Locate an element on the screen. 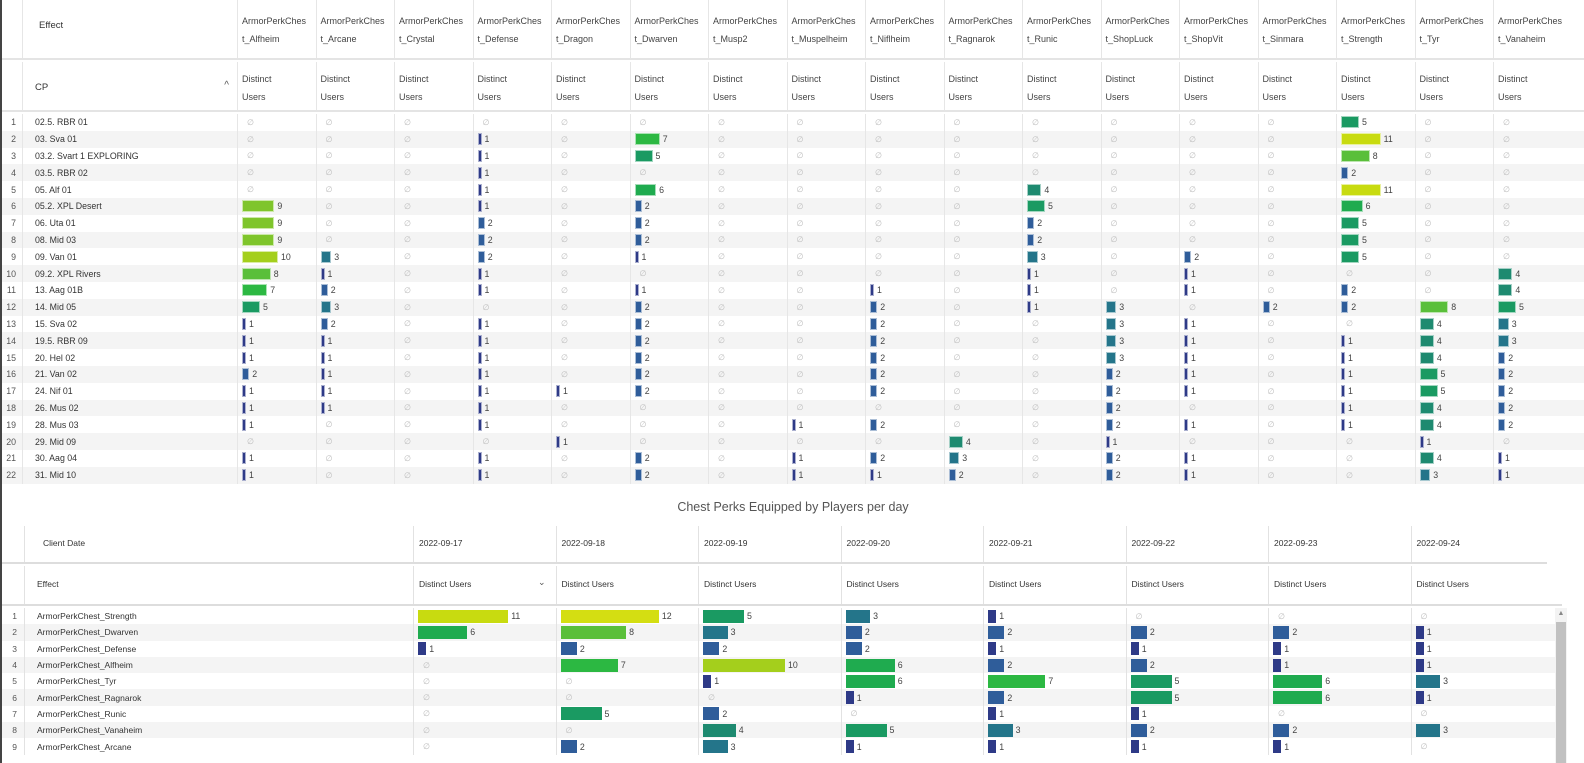 The width and height of the screenshot is (1584, 763). table-row: 9 ArmorPerkChest_Arcane ∅ 2 3 1 1 1 1 ∅ is located at coordinates (778, 746).